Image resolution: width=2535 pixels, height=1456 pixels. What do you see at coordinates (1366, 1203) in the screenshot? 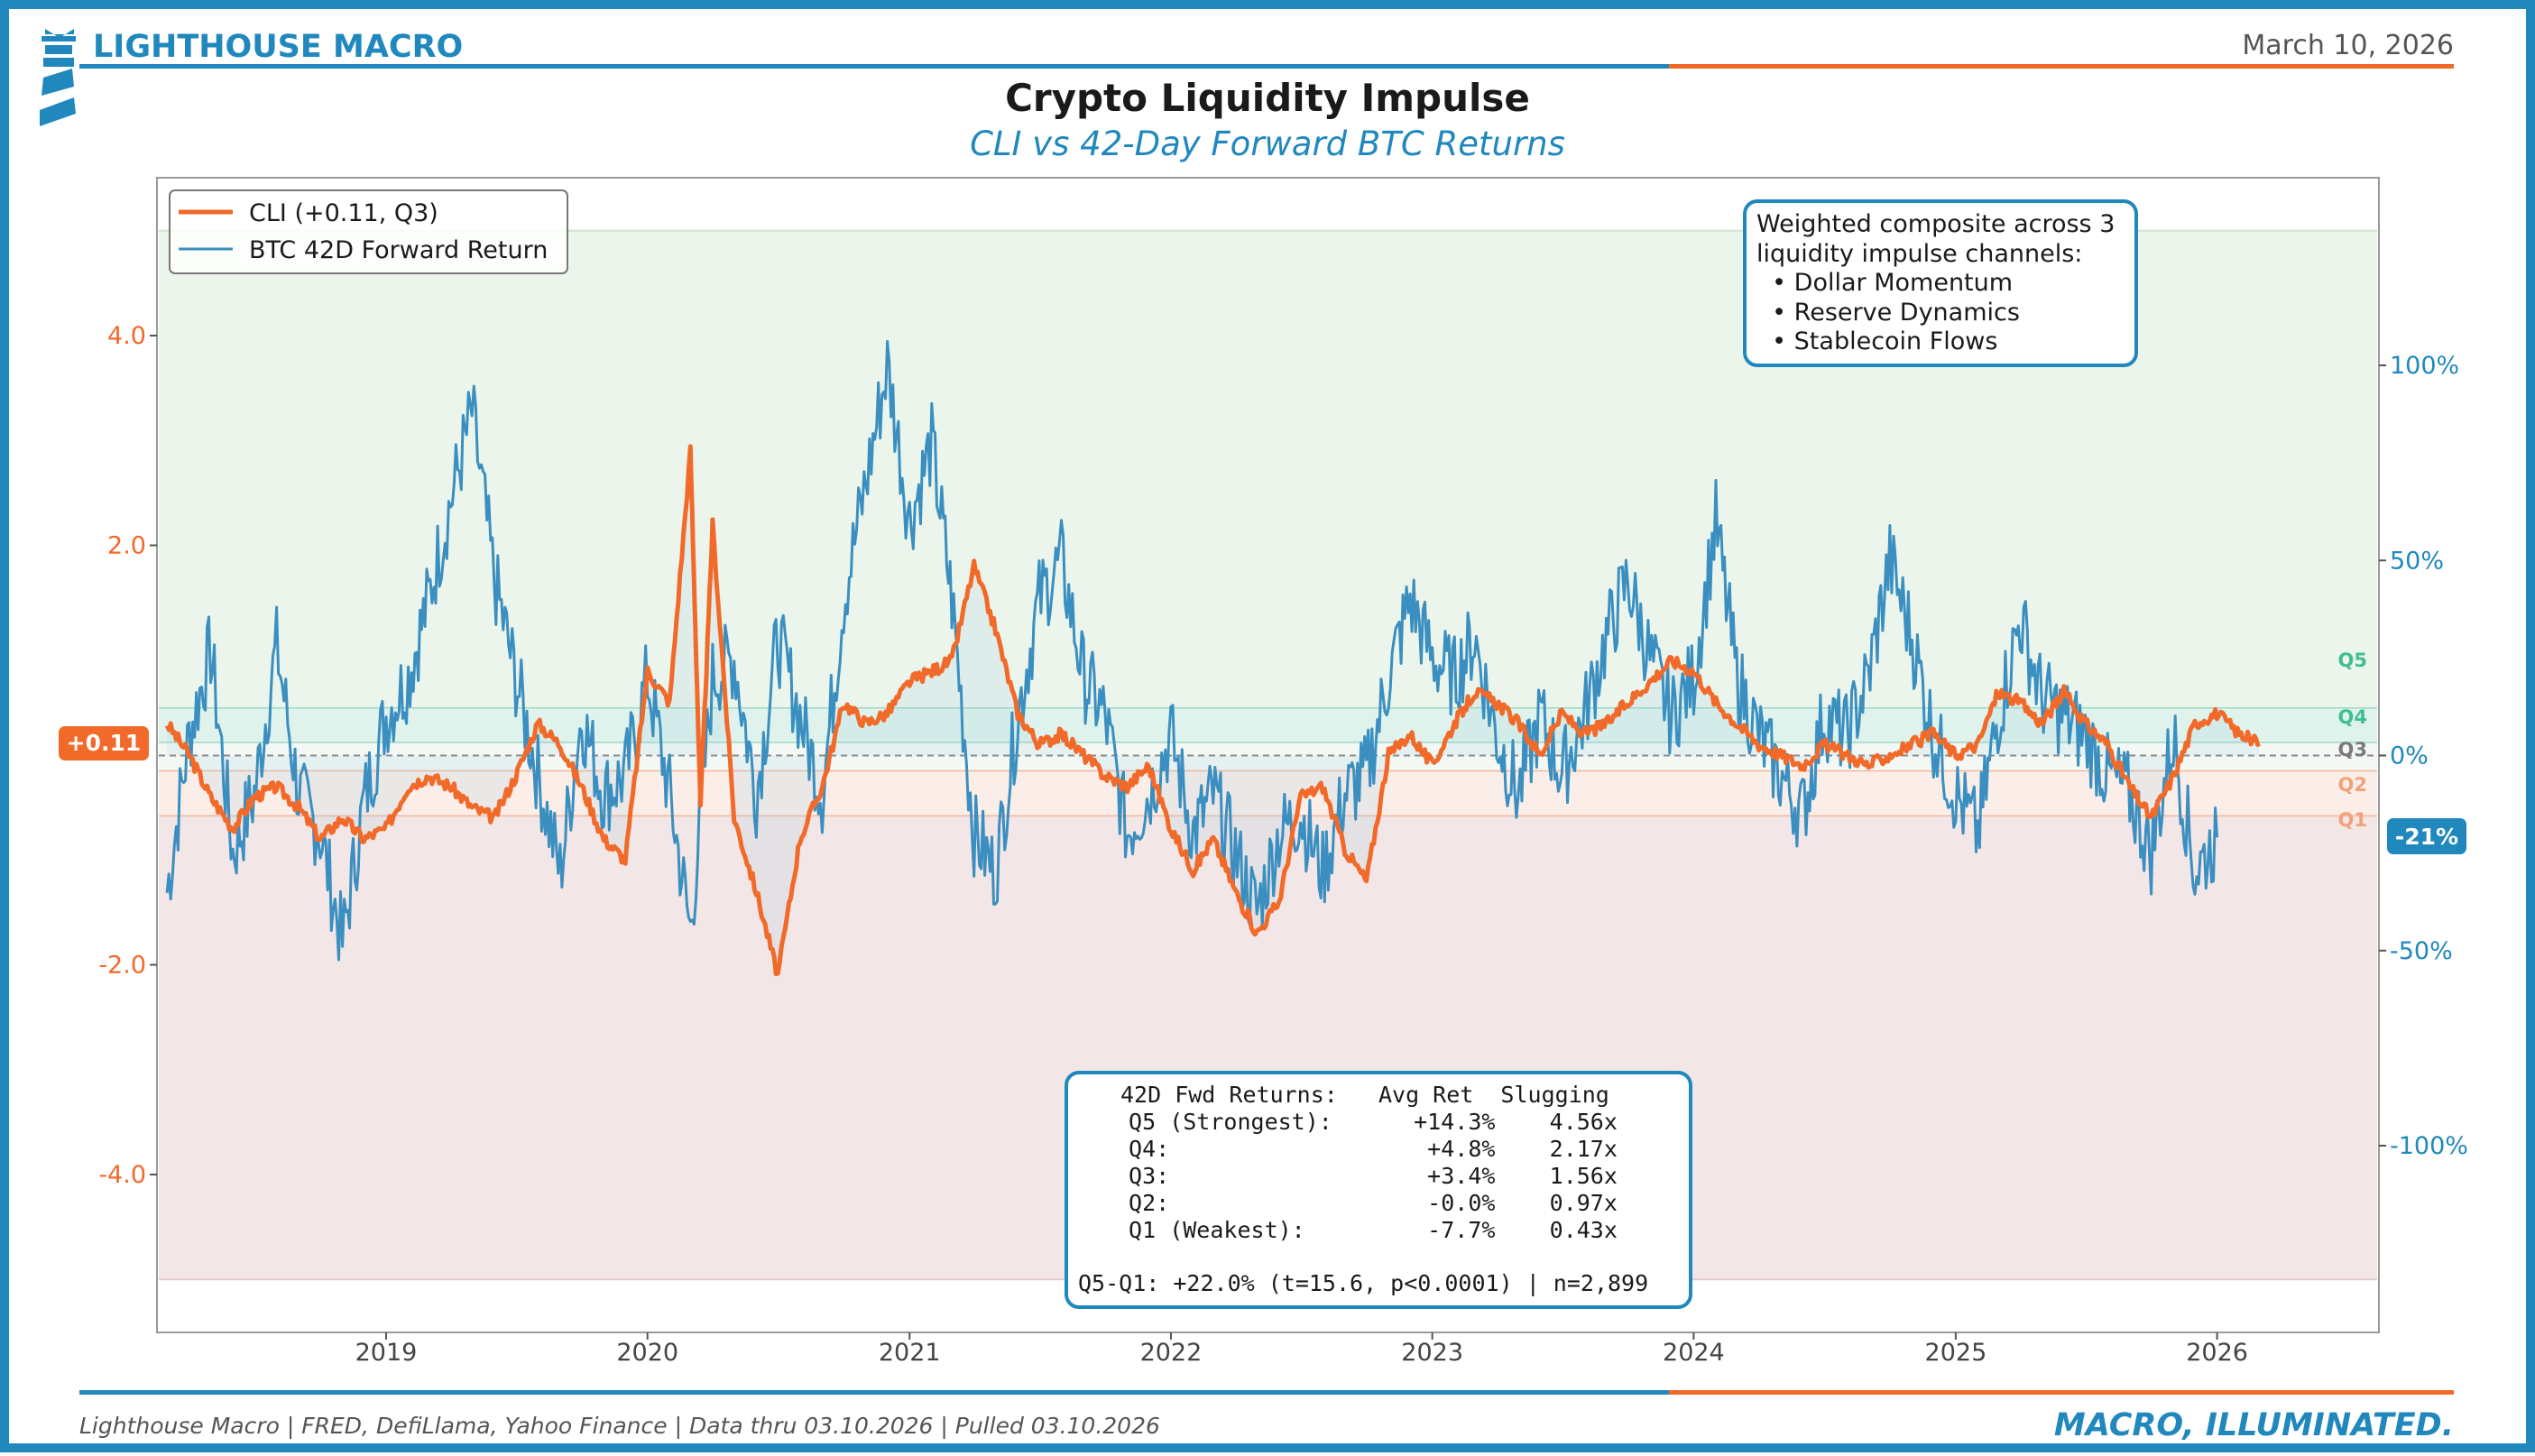
I see `stats-row: Q2: -0.0% 0.97x` at bounding box center [1366, 1203].